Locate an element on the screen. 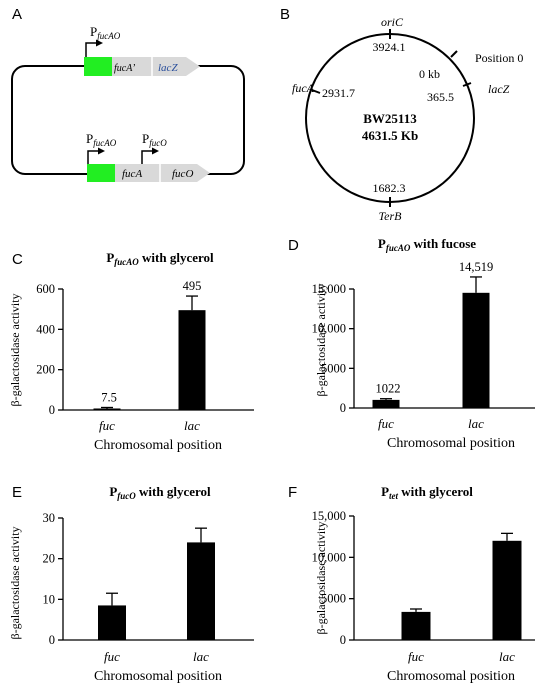 Image resolution: width=550 pixels, height=687 pixels. promoter-label-top: PfucAO is located at coordinates (105, 32).